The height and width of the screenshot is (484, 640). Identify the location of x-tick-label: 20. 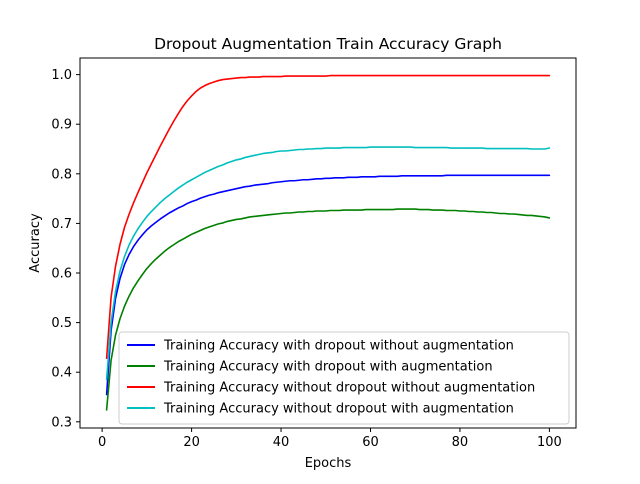
(191, 442).